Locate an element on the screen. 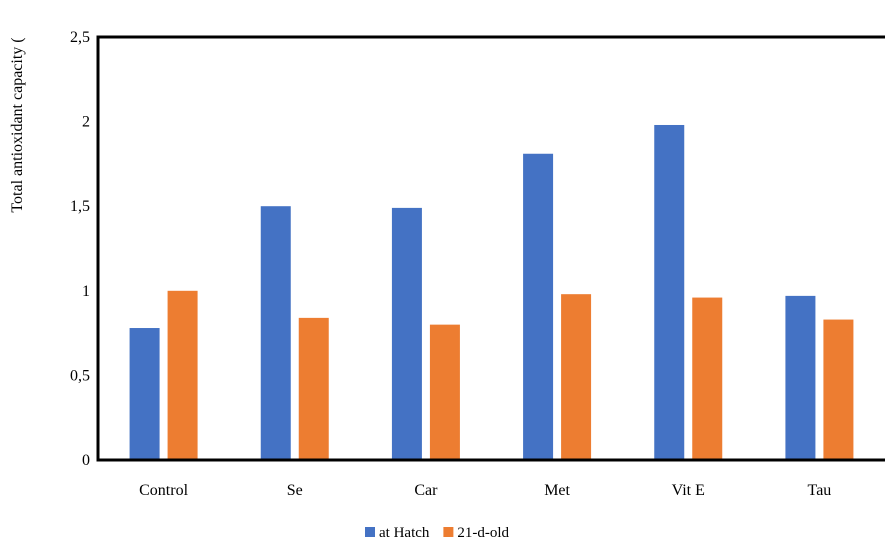  bar-at-hatch-tau is located at coordinates (800, 377).